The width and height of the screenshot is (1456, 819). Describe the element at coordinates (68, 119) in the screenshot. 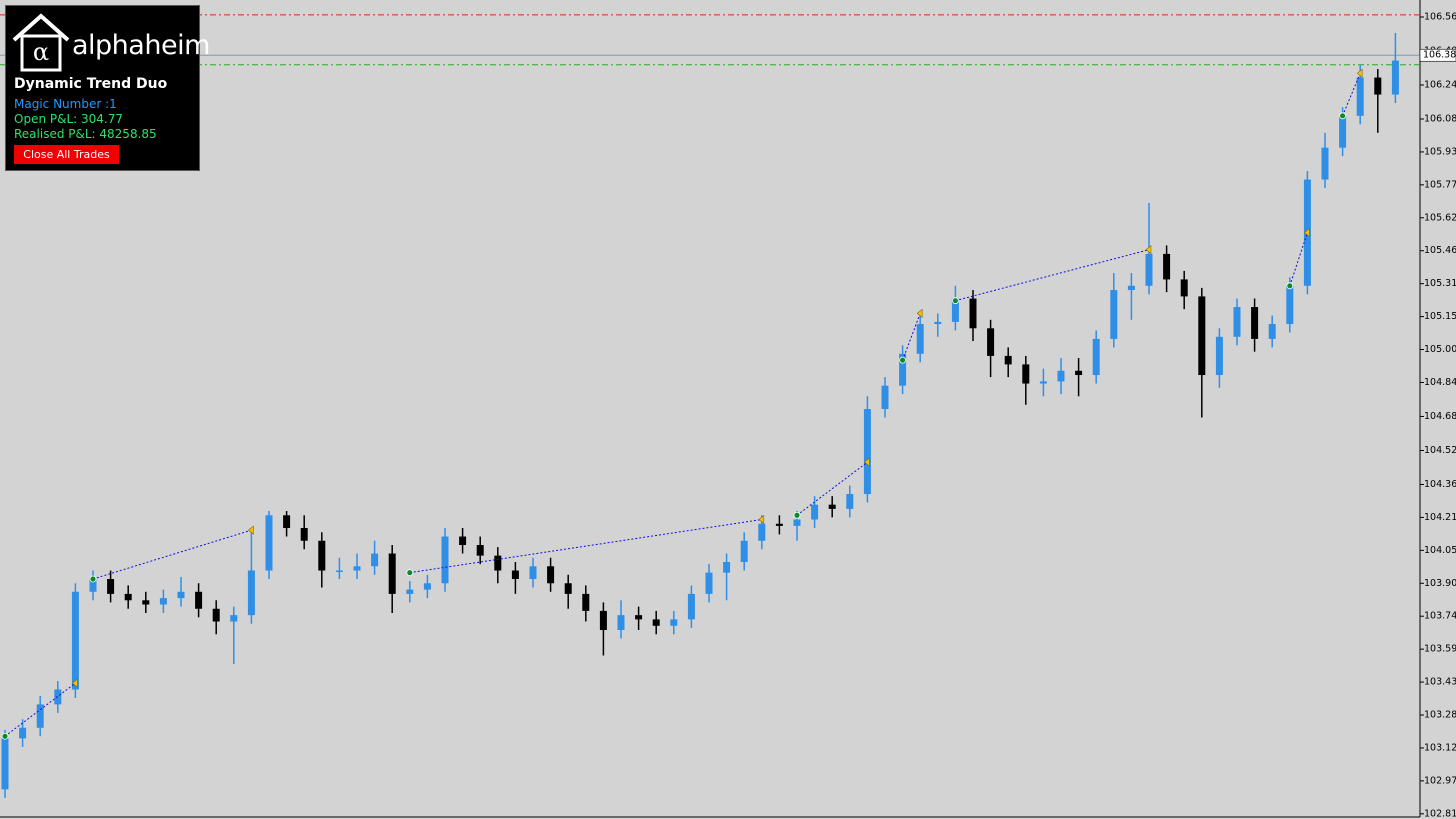

I see `open-pl: Open P&L: 304.77` at that location.